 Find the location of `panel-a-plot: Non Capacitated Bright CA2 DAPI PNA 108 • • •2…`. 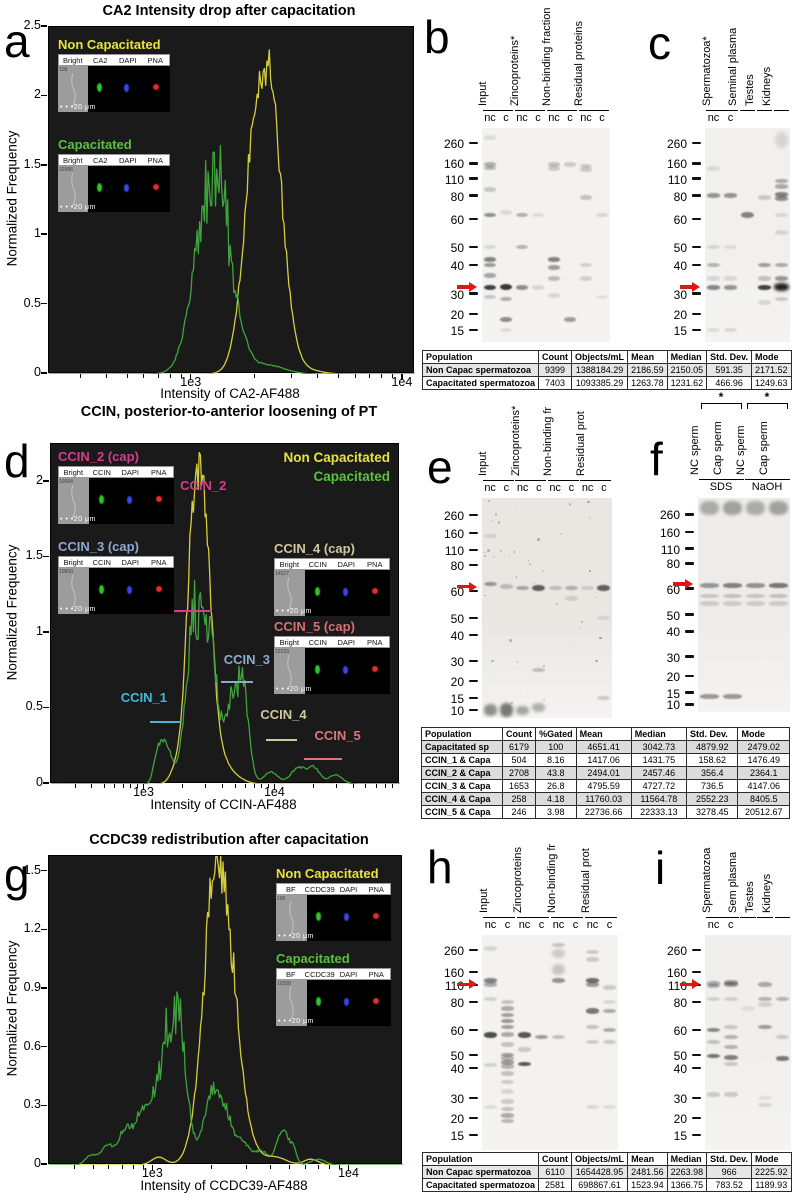

panel-a-plot: Non Capacitated Bright CA2 DAPI PNA 108 • • •2… is located at coordinates (231, 200).